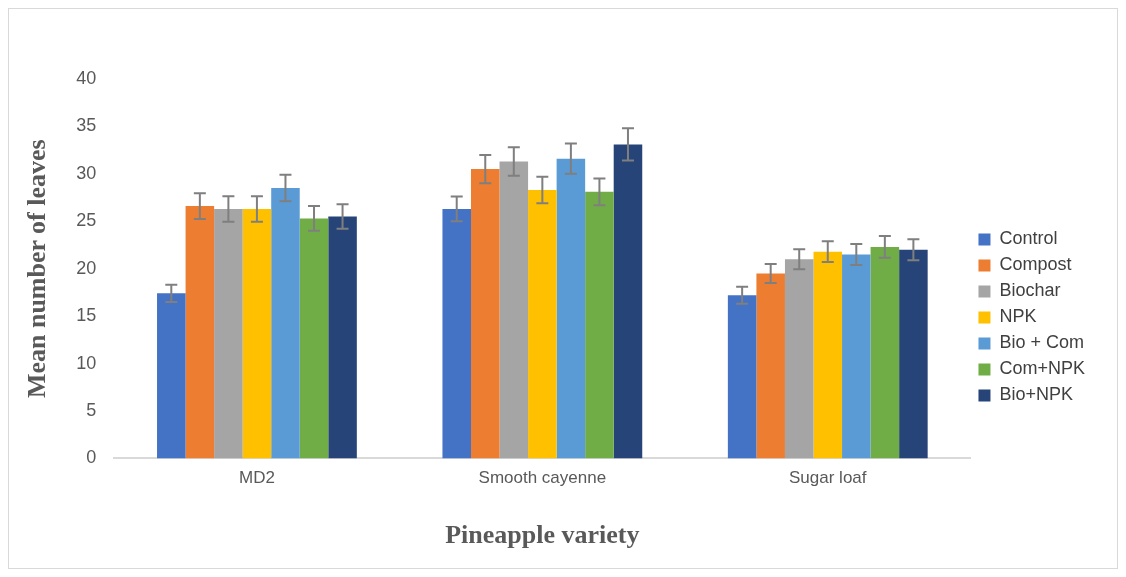 The image size is (1126, 577). What do you see at coordinates (542, 535) in the screenshot?
I see `x-axis-title: Pineapple variety` at bounding box center [542, 535].